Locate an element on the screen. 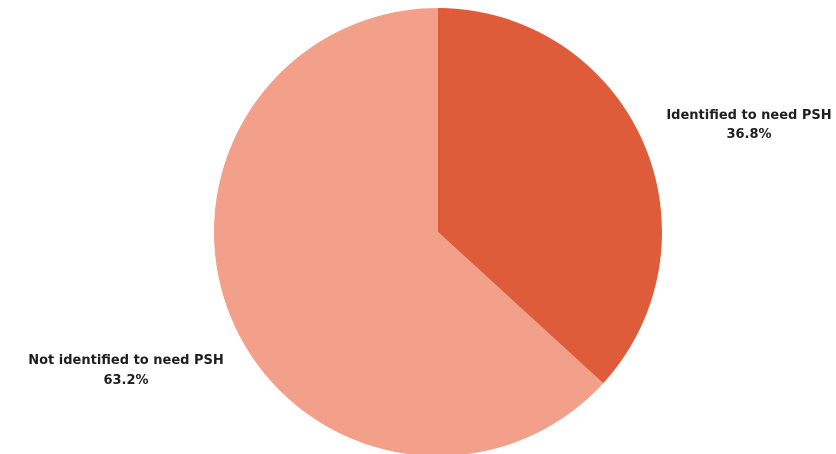 Image resolution: width=836 pixels, height=454 pixels. slice-label-not-identified: Not identified to need PSH is located at coordinates (126, 360).